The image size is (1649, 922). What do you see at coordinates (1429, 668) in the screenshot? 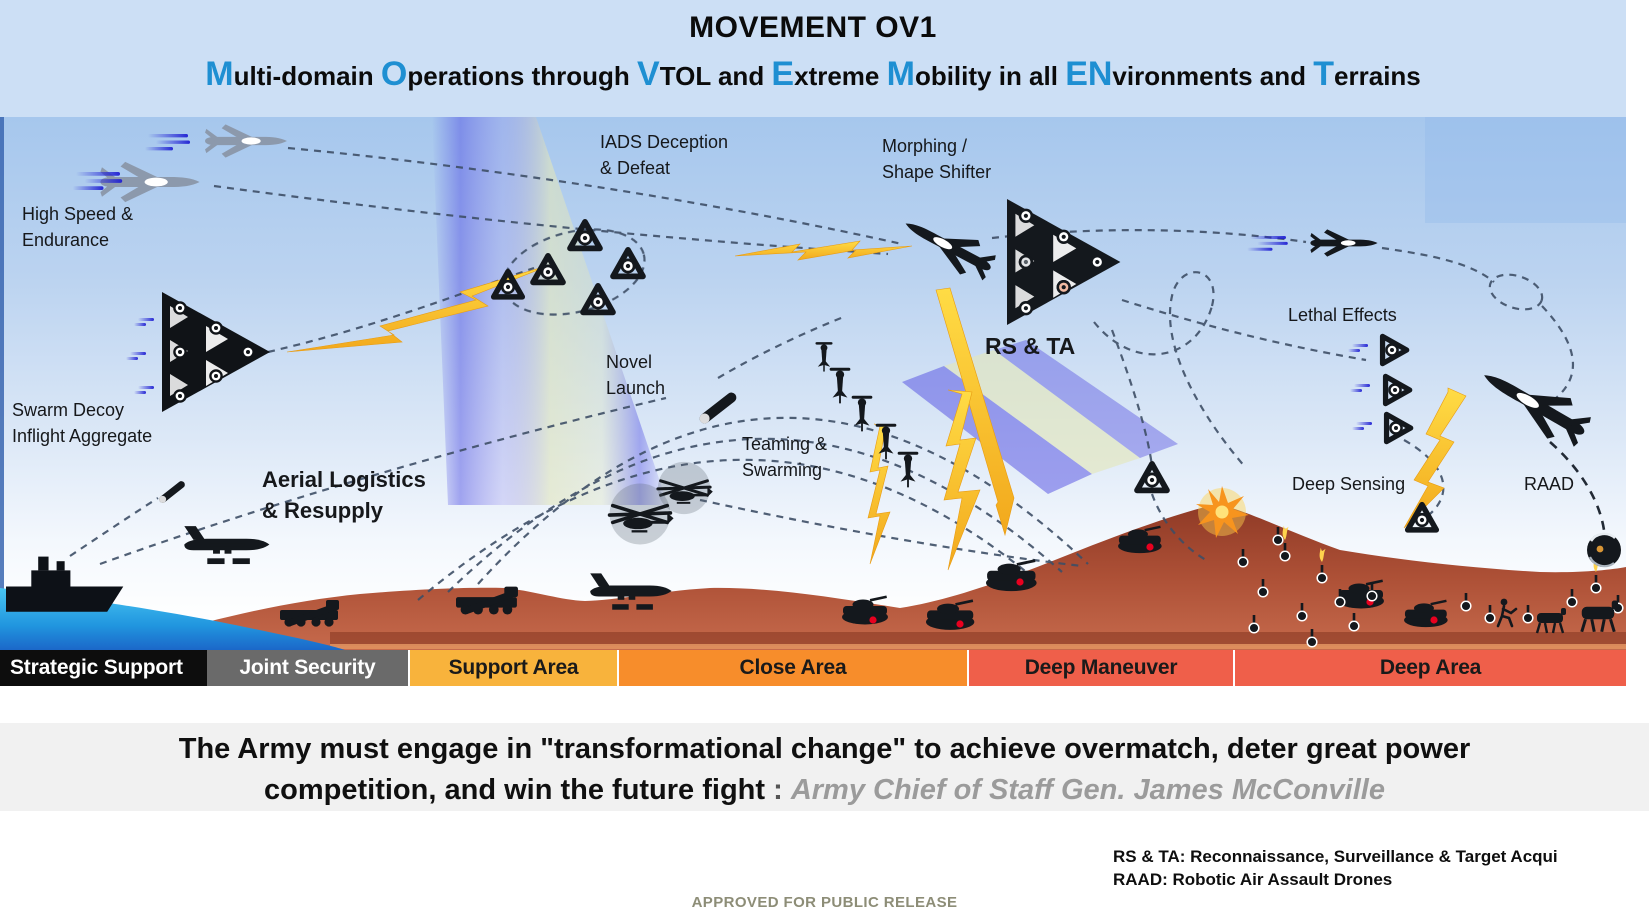
I see `band-deep-area: Deep Area` at bounding box center [1429, 668].